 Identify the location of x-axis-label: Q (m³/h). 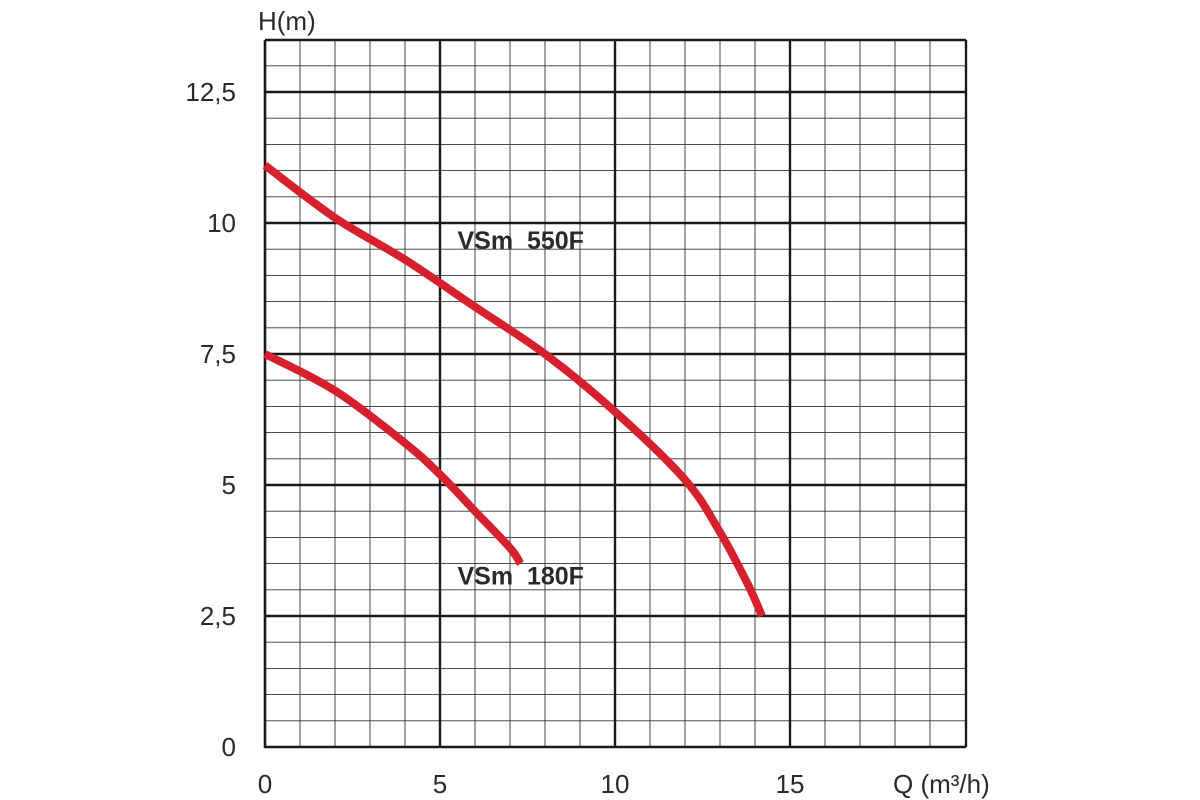
(941, 784).